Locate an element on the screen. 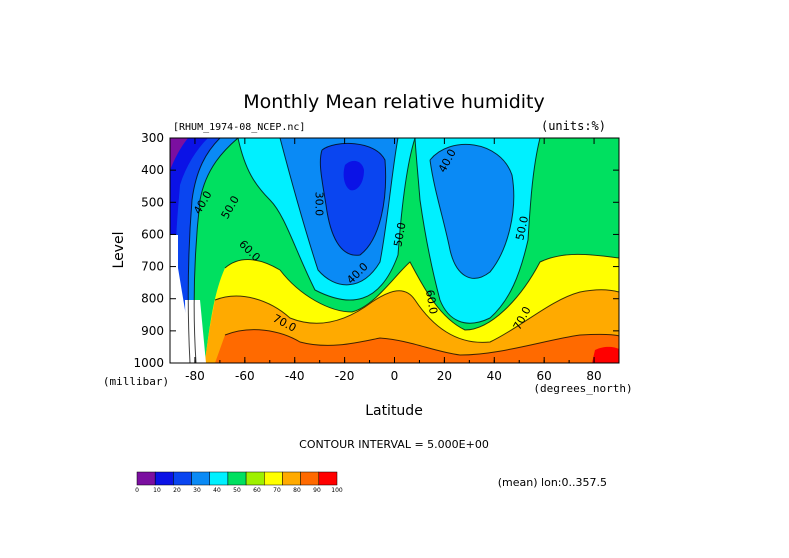  colorbar-tick-label: 40 is located at coordinates (217, 490).